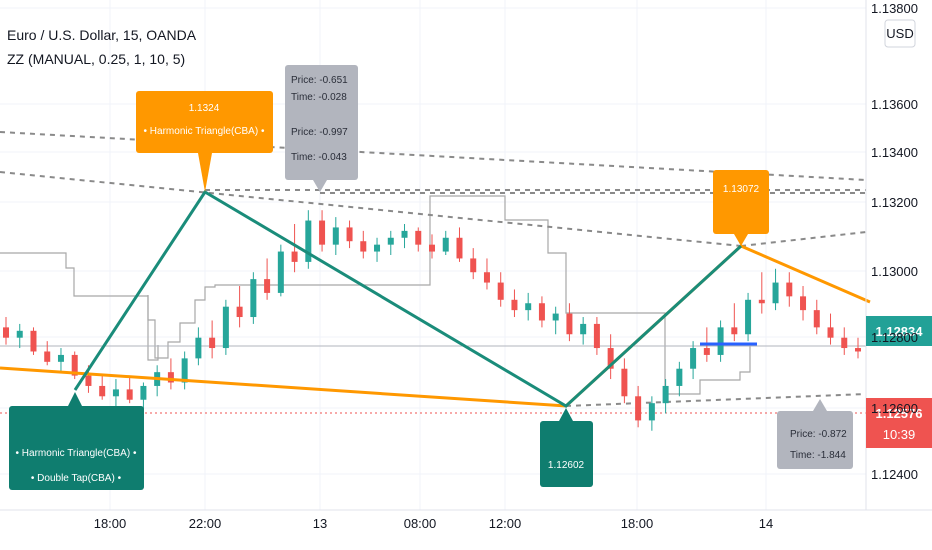  I want to click on high1-pattern: • Harmonic Triangle(CBA) •, so click(204, 131).